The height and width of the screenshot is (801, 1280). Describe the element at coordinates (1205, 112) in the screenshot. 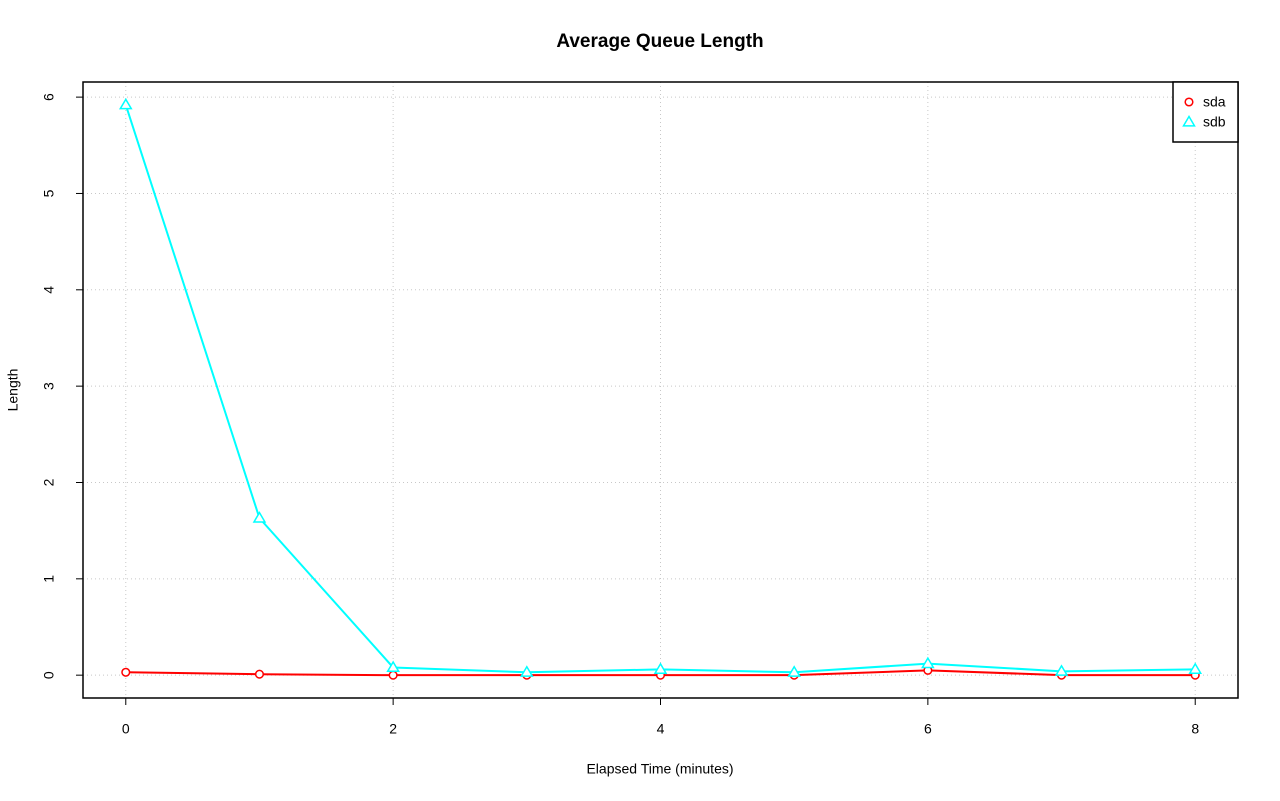

I see `legend-box` at that location.